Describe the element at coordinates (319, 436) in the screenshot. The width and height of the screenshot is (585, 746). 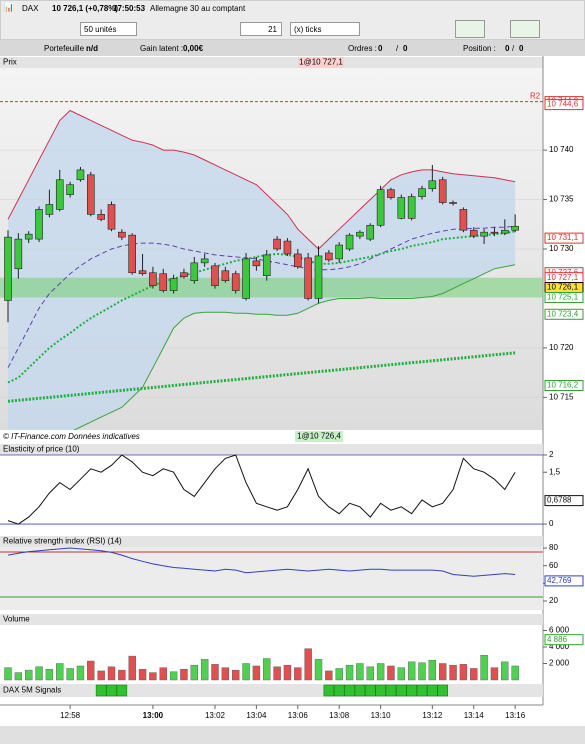
I see `footer-label: 1@10 726,4` at that location.